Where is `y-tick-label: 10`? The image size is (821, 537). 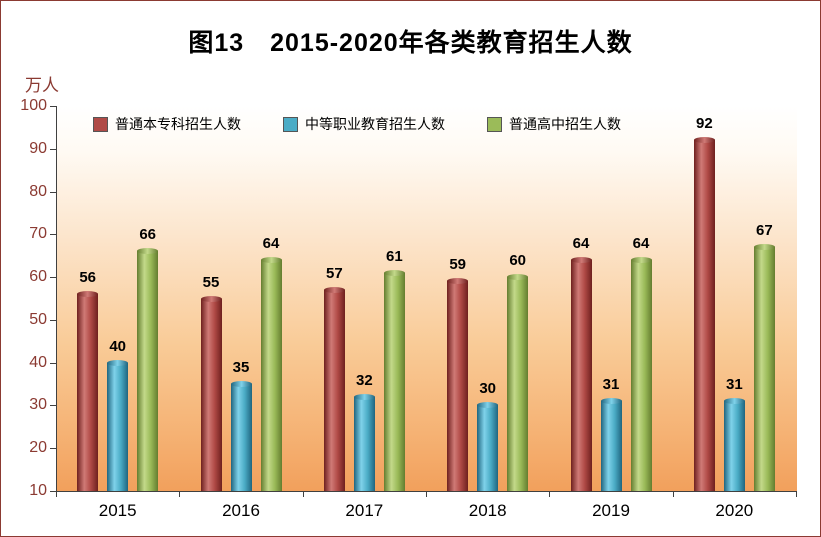 y-tick-label: 10 is located at coordinates (38, 490).